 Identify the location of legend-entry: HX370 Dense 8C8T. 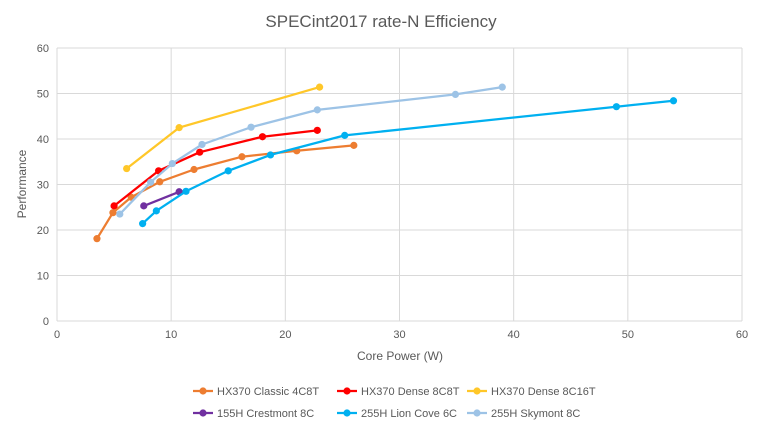
(398, 392).